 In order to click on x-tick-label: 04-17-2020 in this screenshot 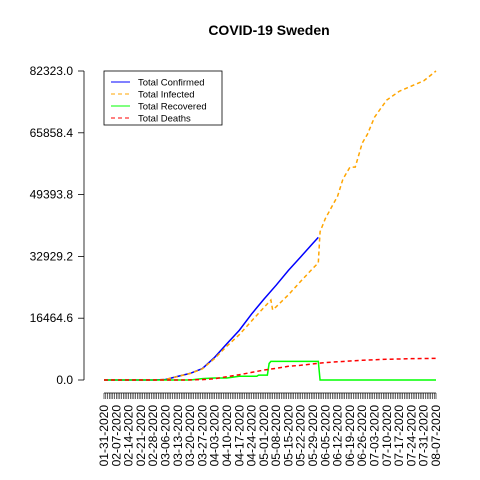, I will do `click(239, 436)`.